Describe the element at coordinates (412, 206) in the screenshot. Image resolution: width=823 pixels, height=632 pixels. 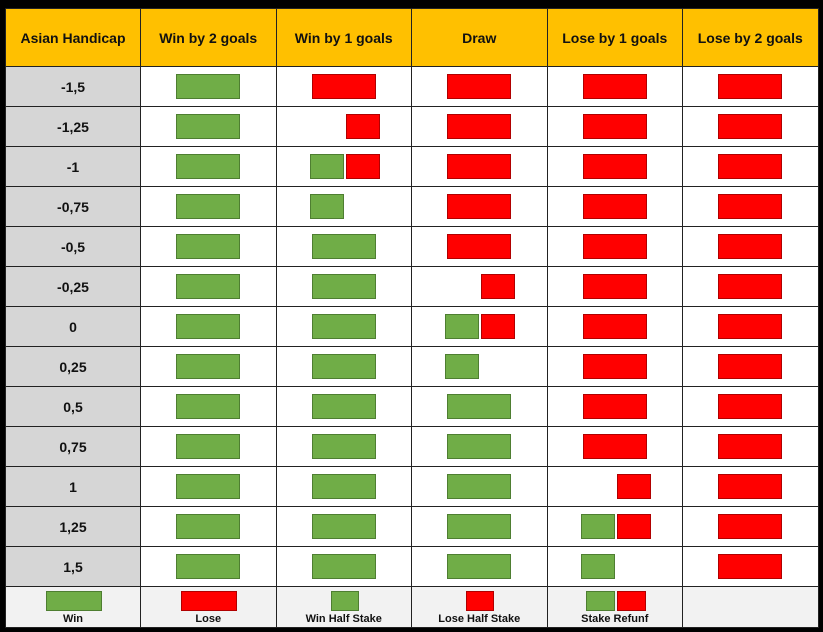
I see `table-row: -0,75` at that location.